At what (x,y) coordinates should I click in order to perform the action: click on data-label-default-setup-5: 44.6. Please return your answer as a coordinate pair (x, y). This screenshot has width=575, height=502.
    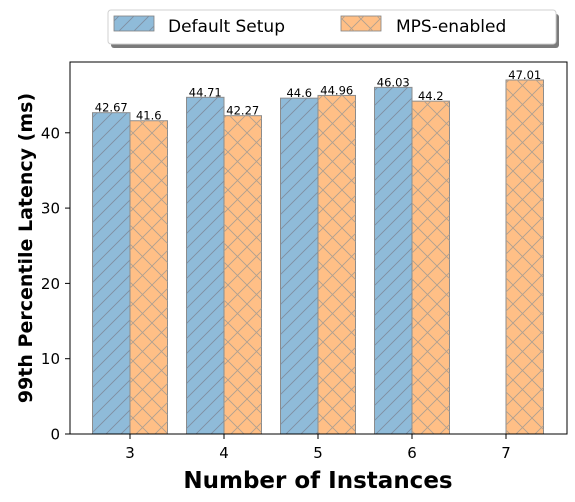
    Looking at the image, I should click on (299, 93).